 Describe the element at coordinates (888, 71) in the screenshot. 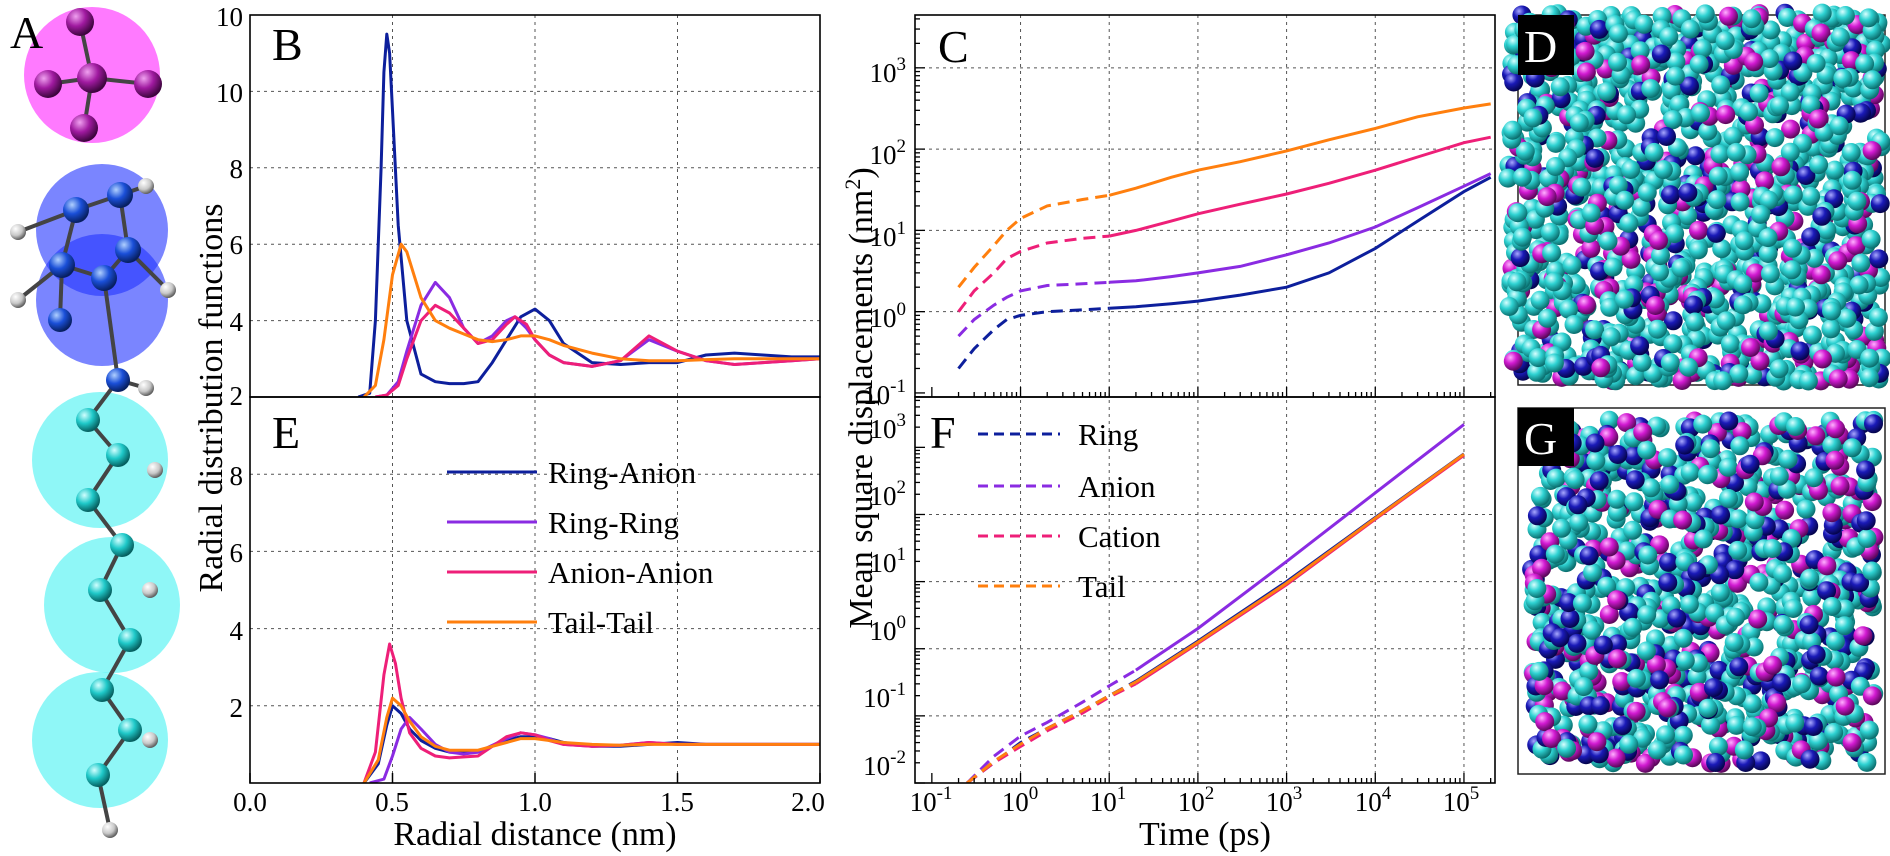

I see `msd-c-y-tick-3: 10³` at that location.